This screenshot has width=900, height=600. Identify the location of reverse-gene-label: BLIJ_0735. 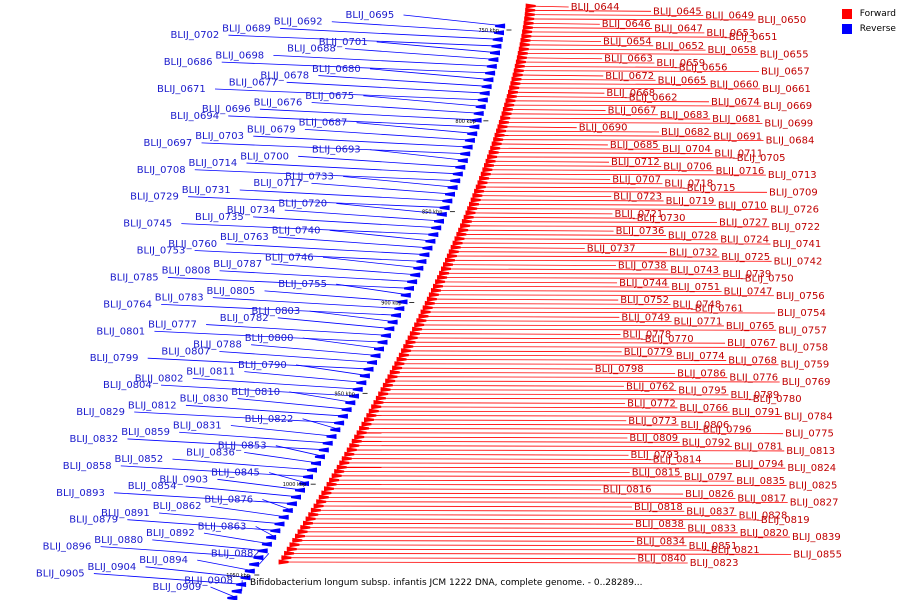
(219, 217).